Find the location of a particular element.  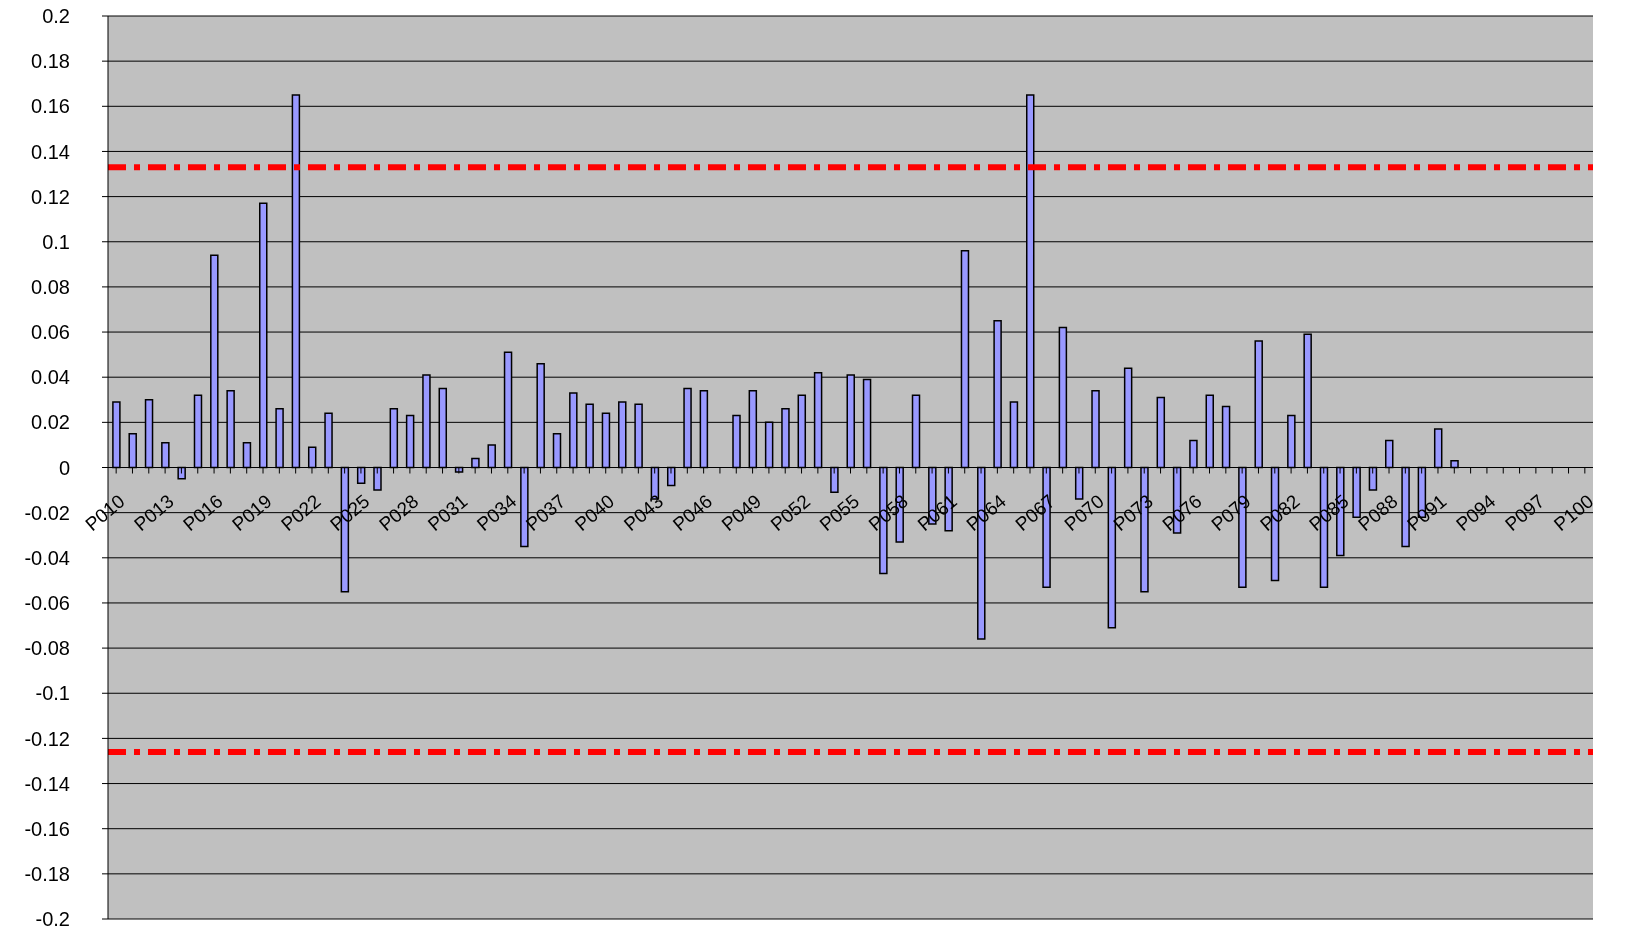

y-tick-label: -0.02 is located at coordinates (47, 512).